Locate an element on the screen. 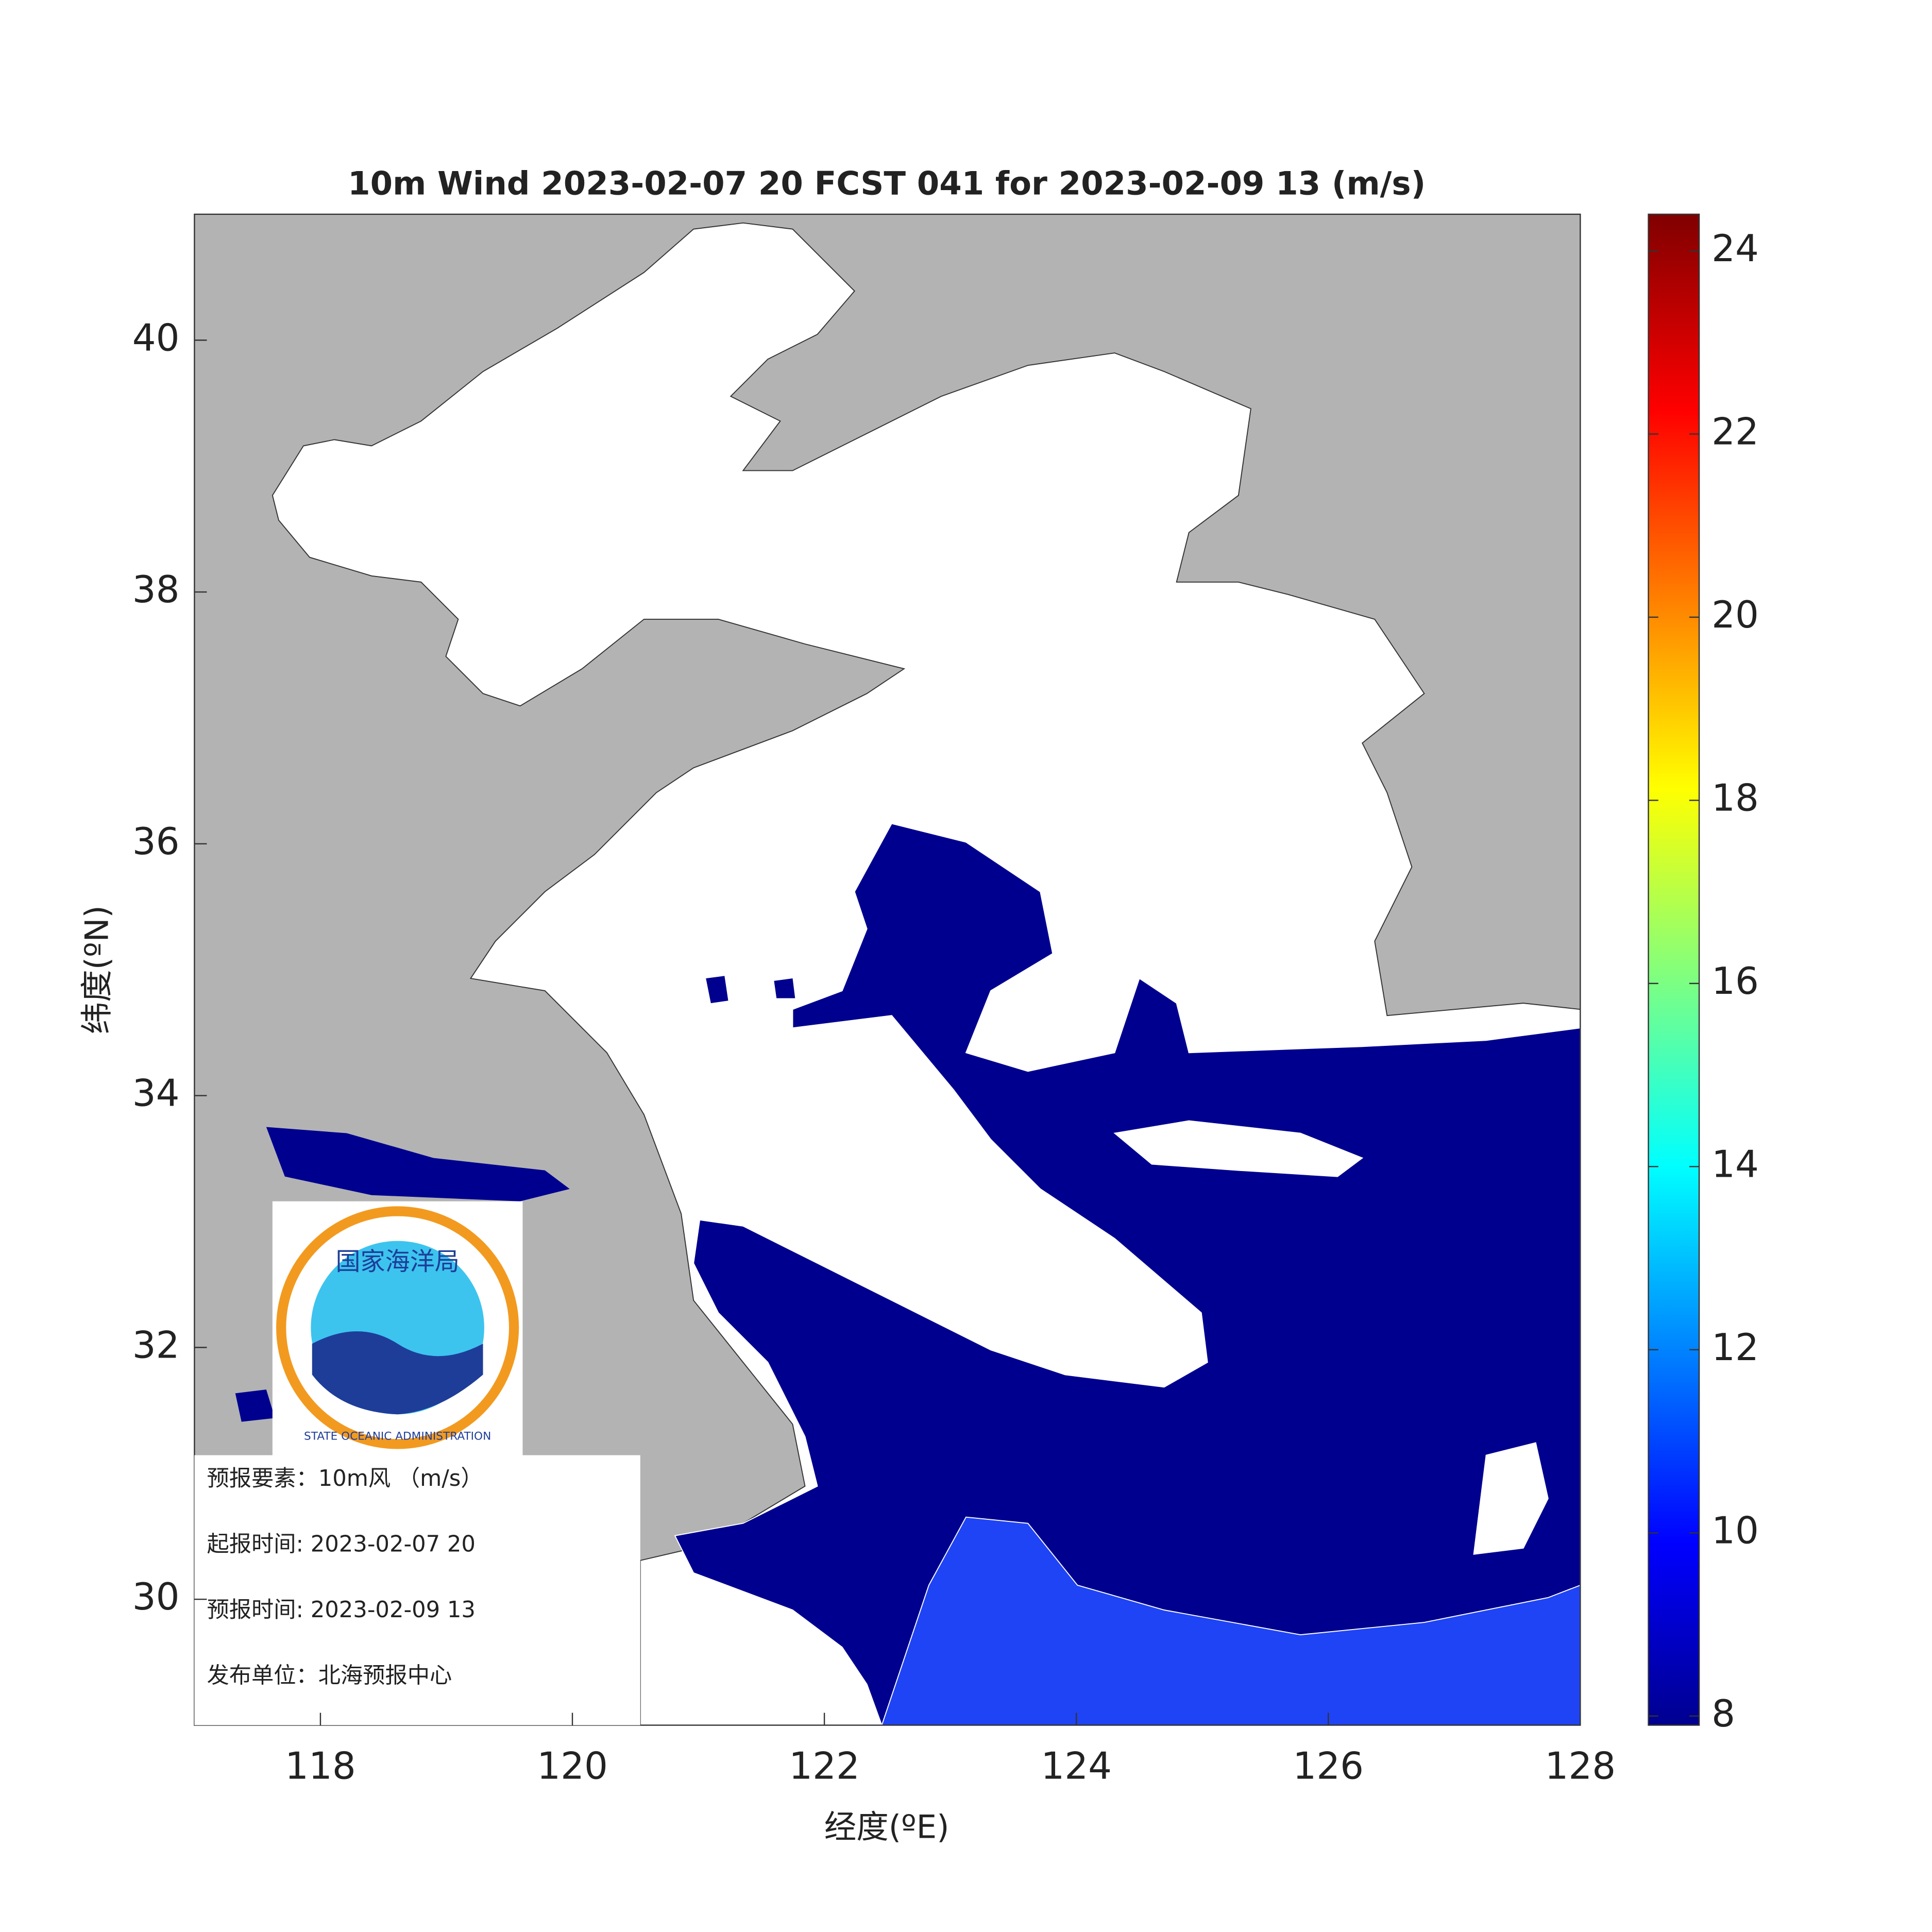 Image resolution: width=1932 pixels, height=1932 pixels. x-tick-label: 126 is located at coordinates (1328, 1766).